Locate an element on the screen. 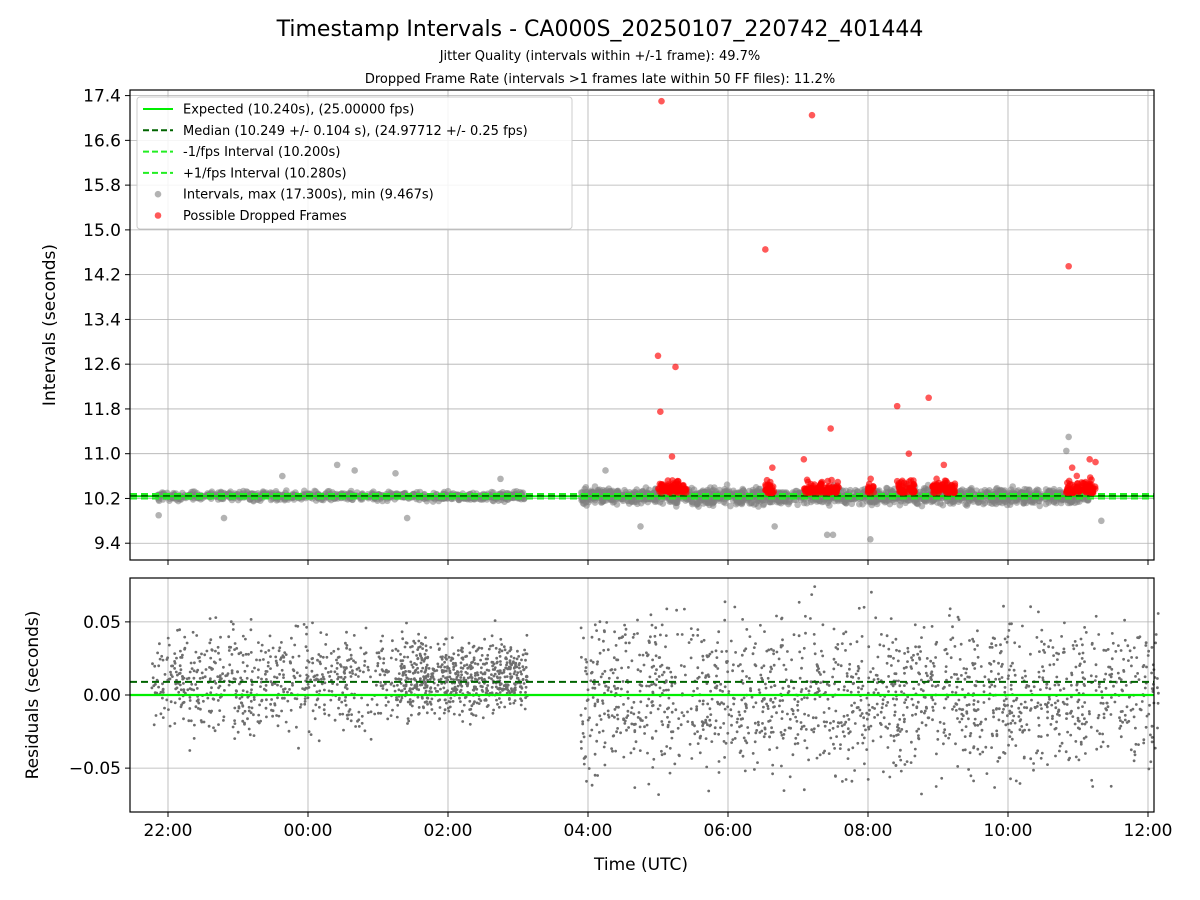 The height and width of the screenshot is (900, 1200). top-ytick-label: 15.0 is located at coordinates (102, 231).